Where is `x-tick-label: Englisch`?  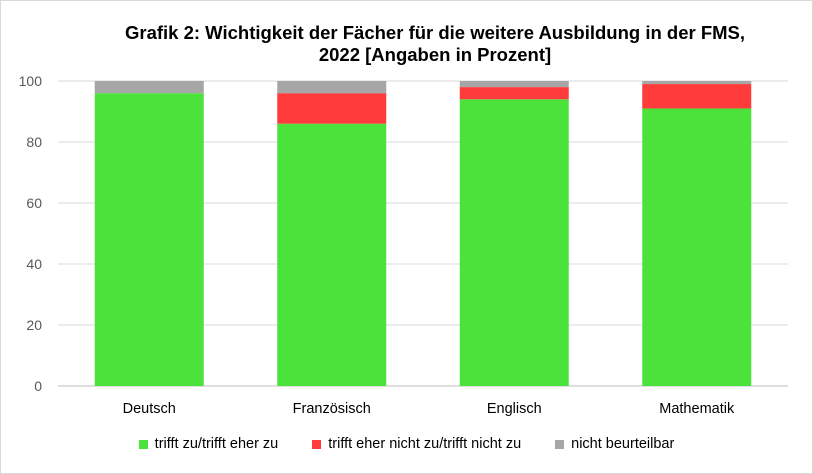 x-tick-label: Englisch is located at coordinates (514, 409).